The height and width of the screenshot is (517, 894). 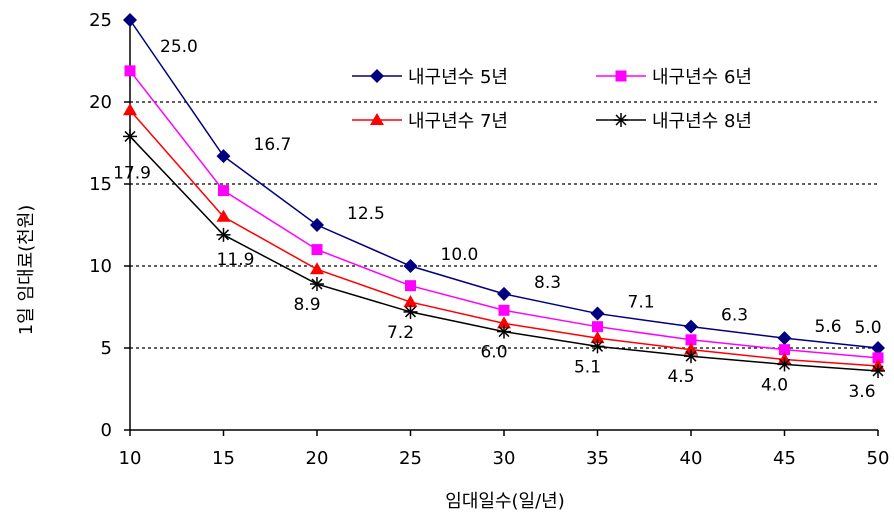 I want to click on x-tick-label-40: 40, so click(x=691, y=458).